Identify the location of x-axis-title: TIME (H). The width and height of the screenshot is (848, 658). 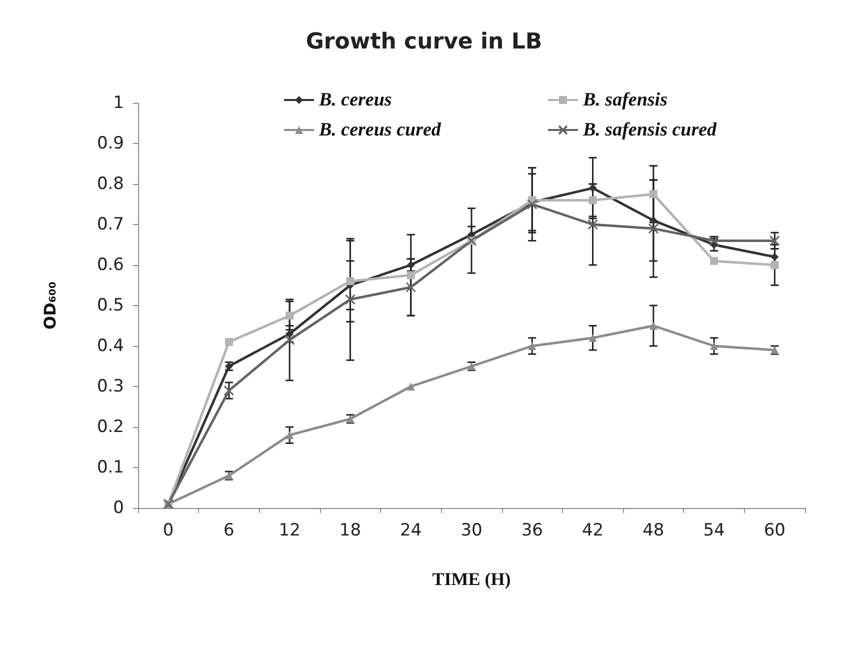
(471, 579).